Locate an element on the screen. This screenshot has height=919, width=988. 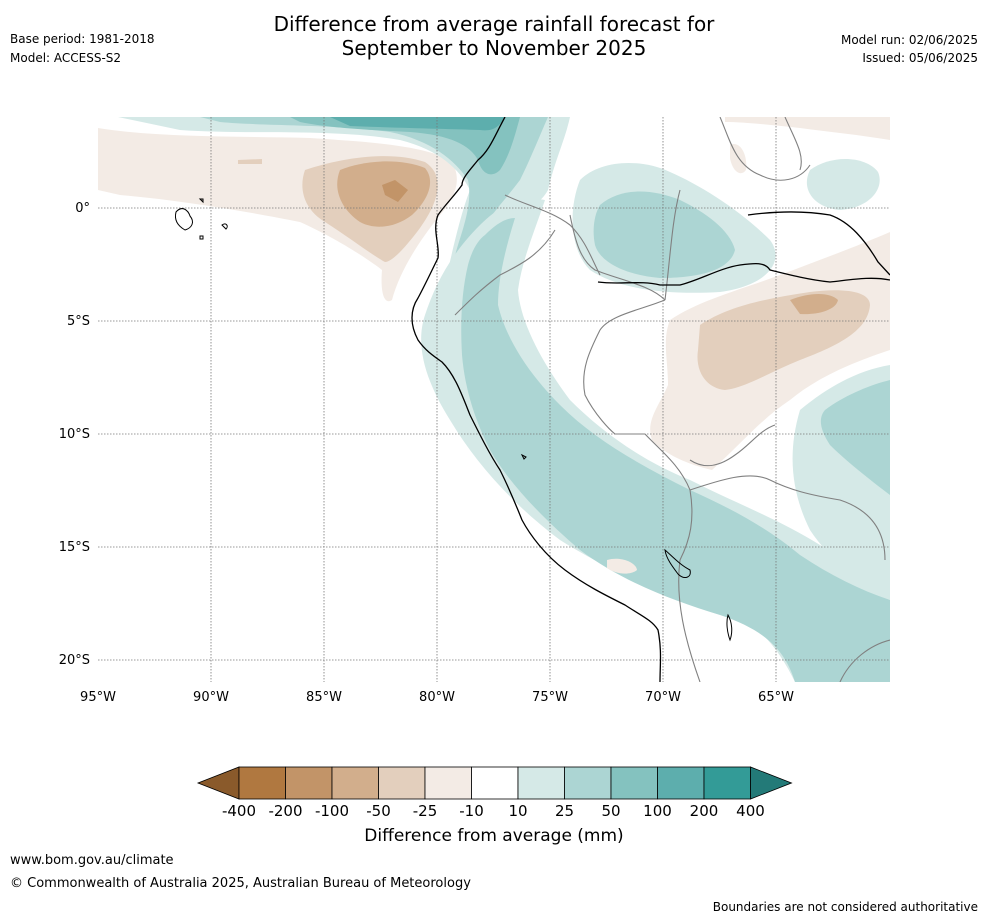
lon-label-85w: 85°W is located at coordinates (324, 697).